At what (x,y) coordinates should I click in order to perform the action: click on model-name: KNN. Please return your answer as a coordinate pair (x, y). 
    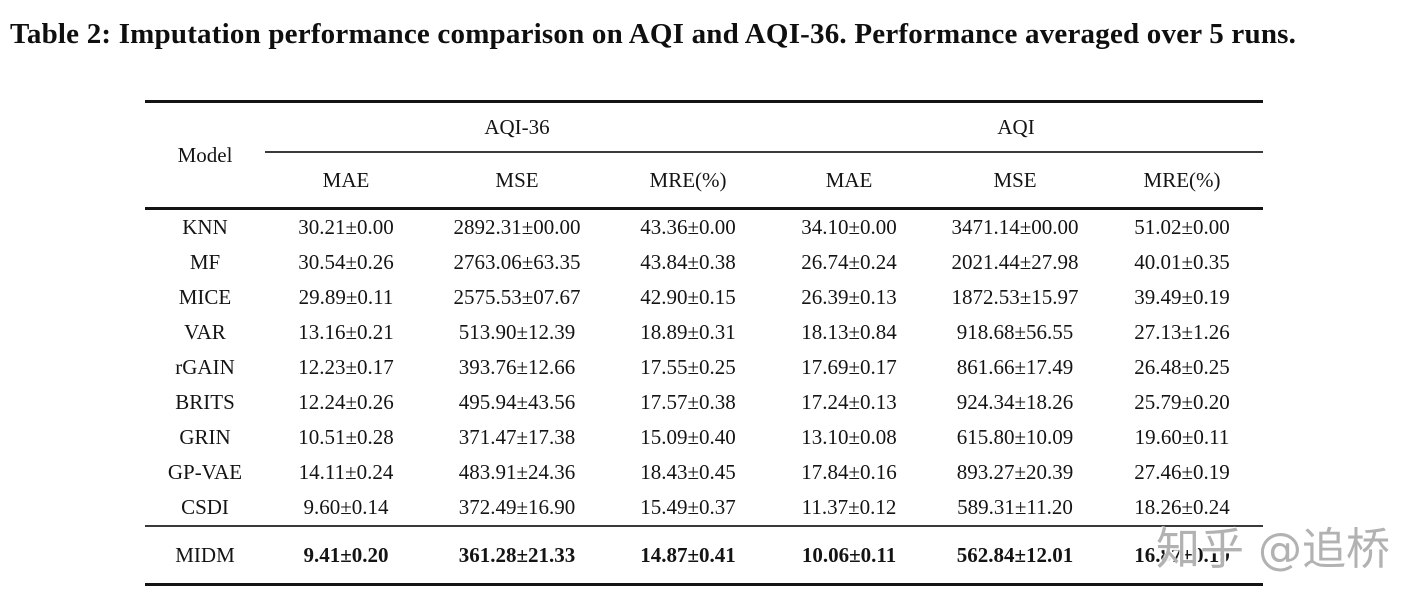
    Looking at the image, I should click on (205, 227).